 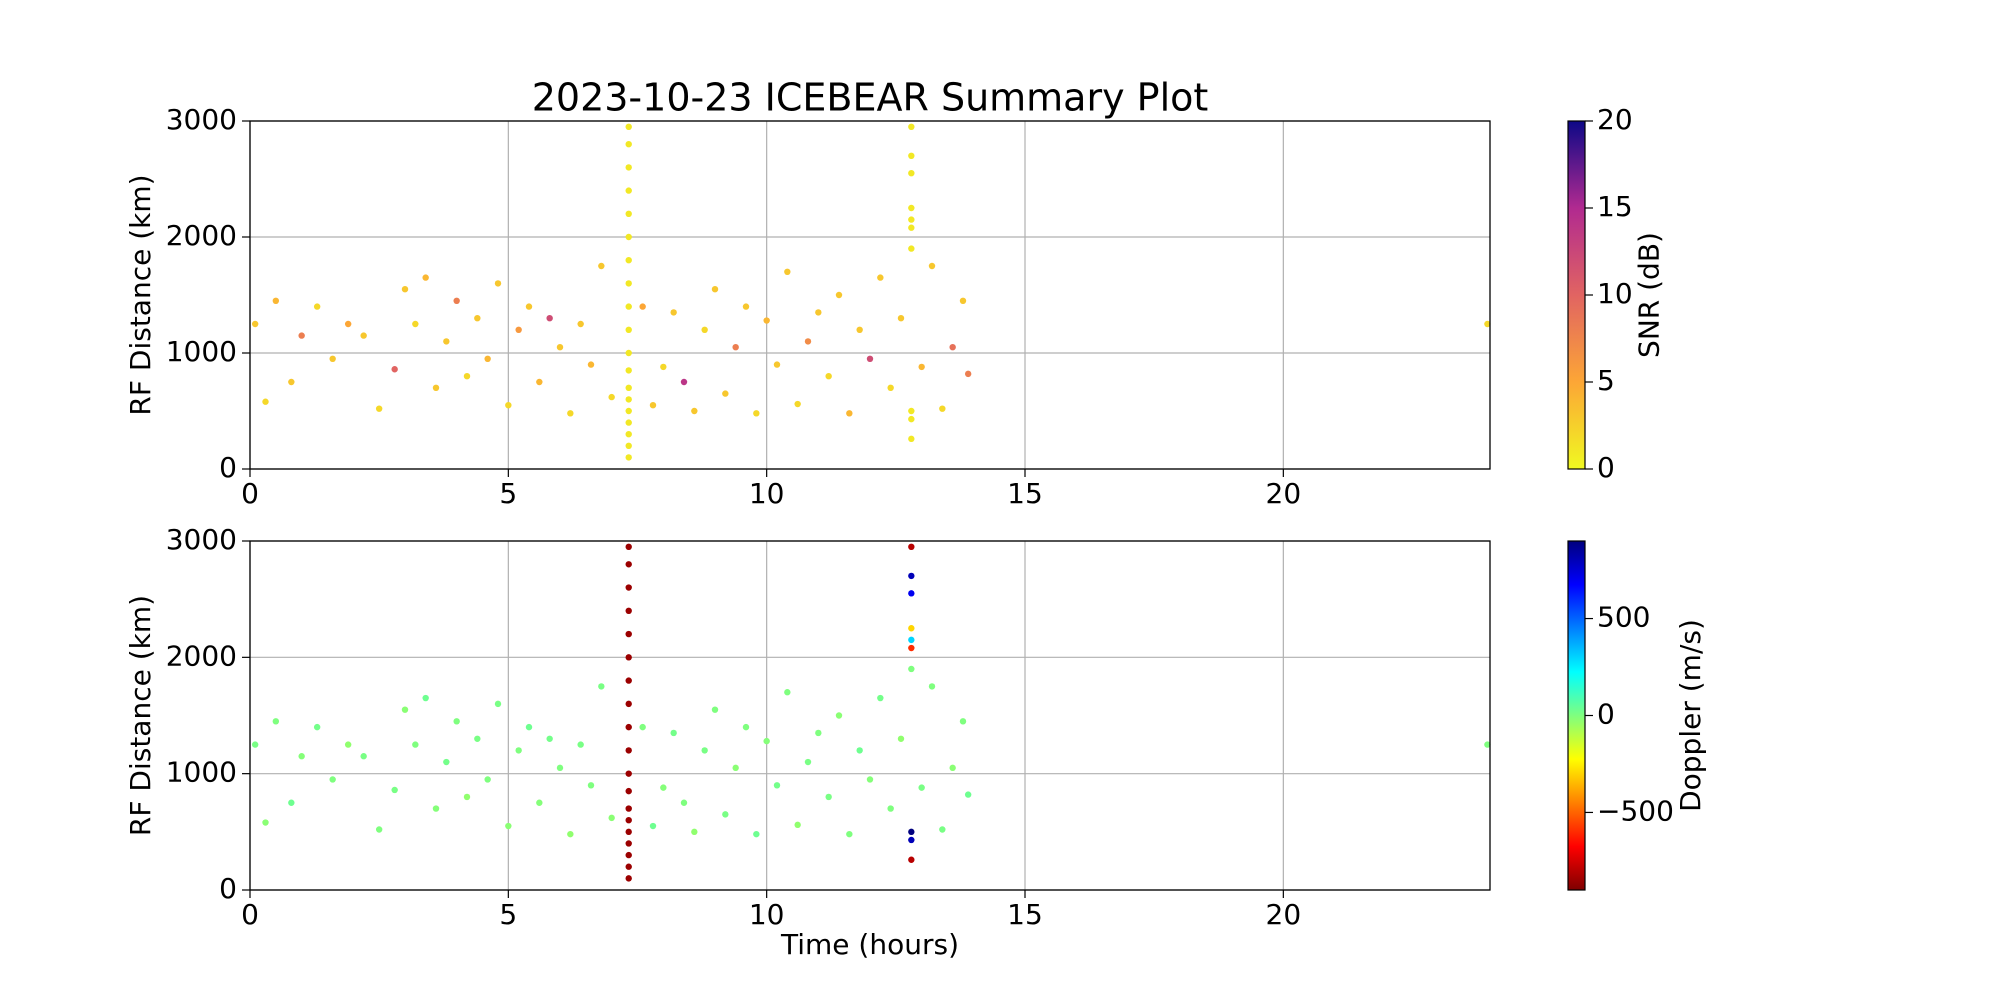 What do you see at coordinates (201, 655) in the screenshot?
I see `y-tick-label: 2000` at bounding box center [201, 655].